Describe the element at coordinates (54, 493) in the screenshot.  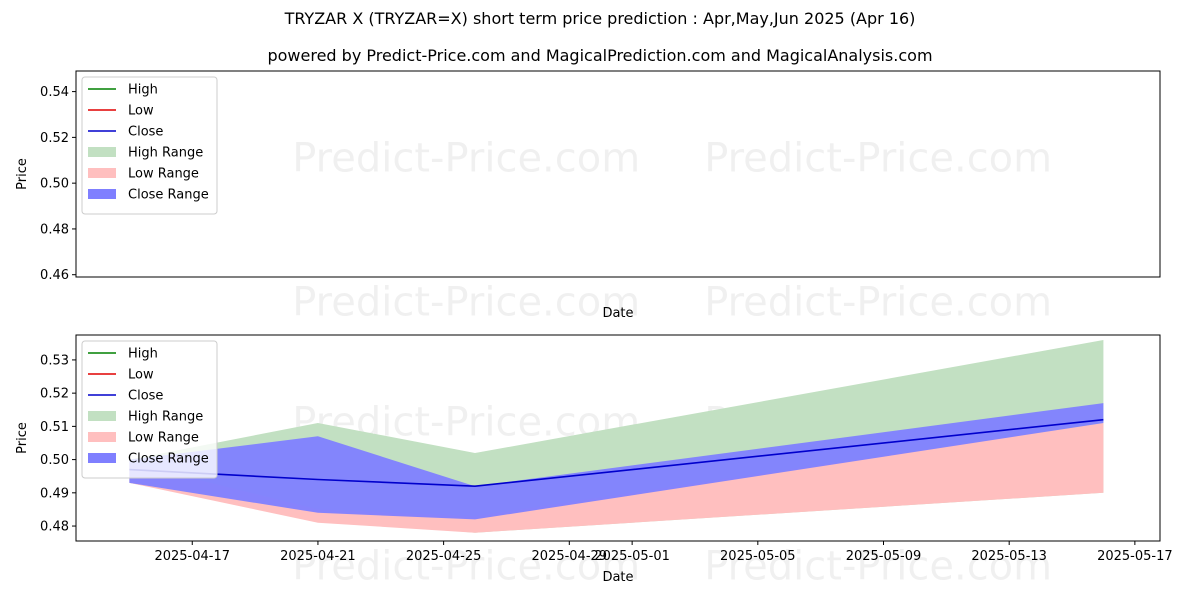
I see `y-tick-label: 0.49` at that location.